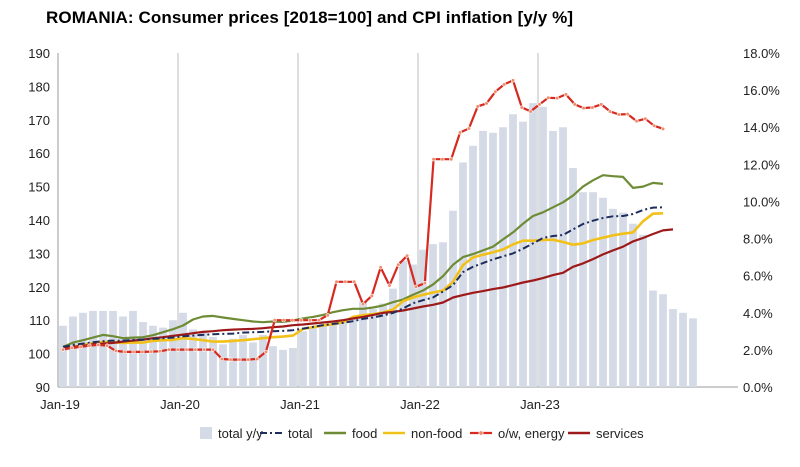 Image resolution: width=800 pixels, height=467 pixels. I want to click on y-left-tick-label: 100, so click(39, 354).